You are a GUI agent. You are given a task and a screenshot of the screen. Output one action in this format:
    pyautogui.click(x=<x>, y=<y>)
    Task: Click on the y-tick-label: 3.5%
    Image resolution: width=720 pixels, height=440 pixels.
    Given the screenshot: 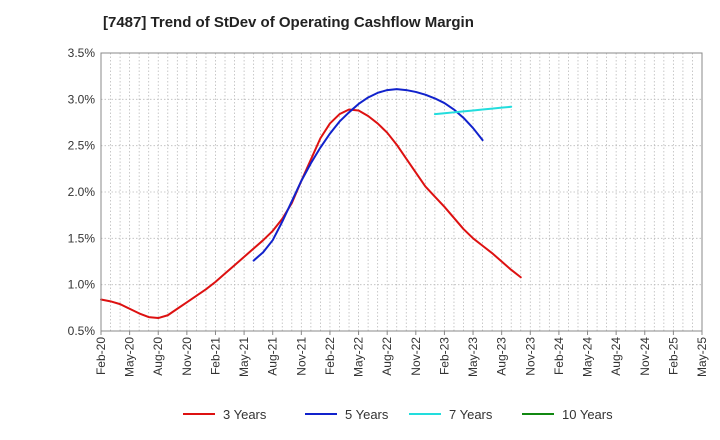 What is the action you would take?
    pyautogui.click(x=82, y=53)
    